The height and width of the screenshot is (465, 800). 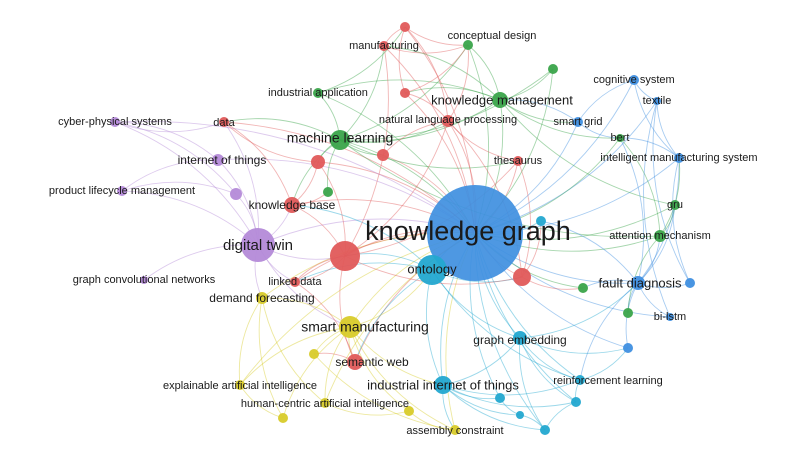 What do you see at coordinates (628, 313) in the screenshot?
I see `node-g4` at bounding box center [628, 313].